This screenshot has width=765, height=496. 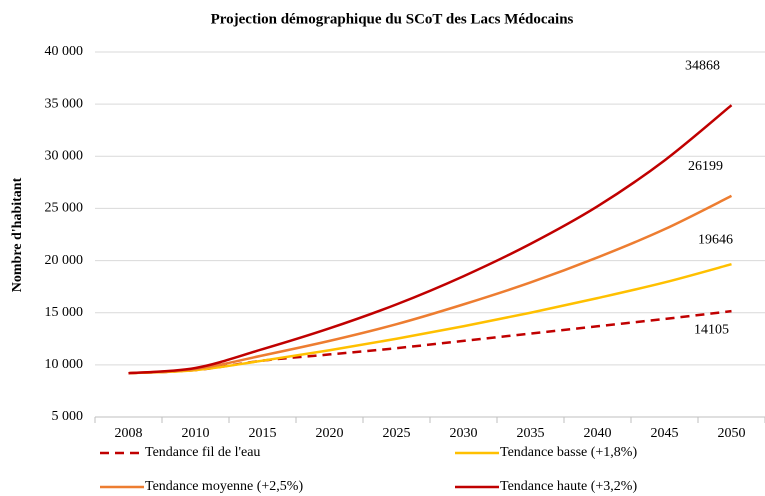 I want to click on y-tick-label: 40 000, so click(x=64, y=51).